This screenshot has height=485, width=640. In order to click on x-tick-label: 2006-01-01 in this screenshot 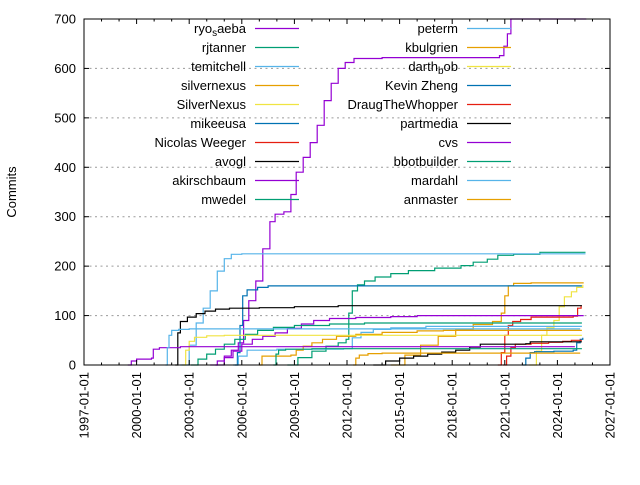, I will do `click(241, 405)`.